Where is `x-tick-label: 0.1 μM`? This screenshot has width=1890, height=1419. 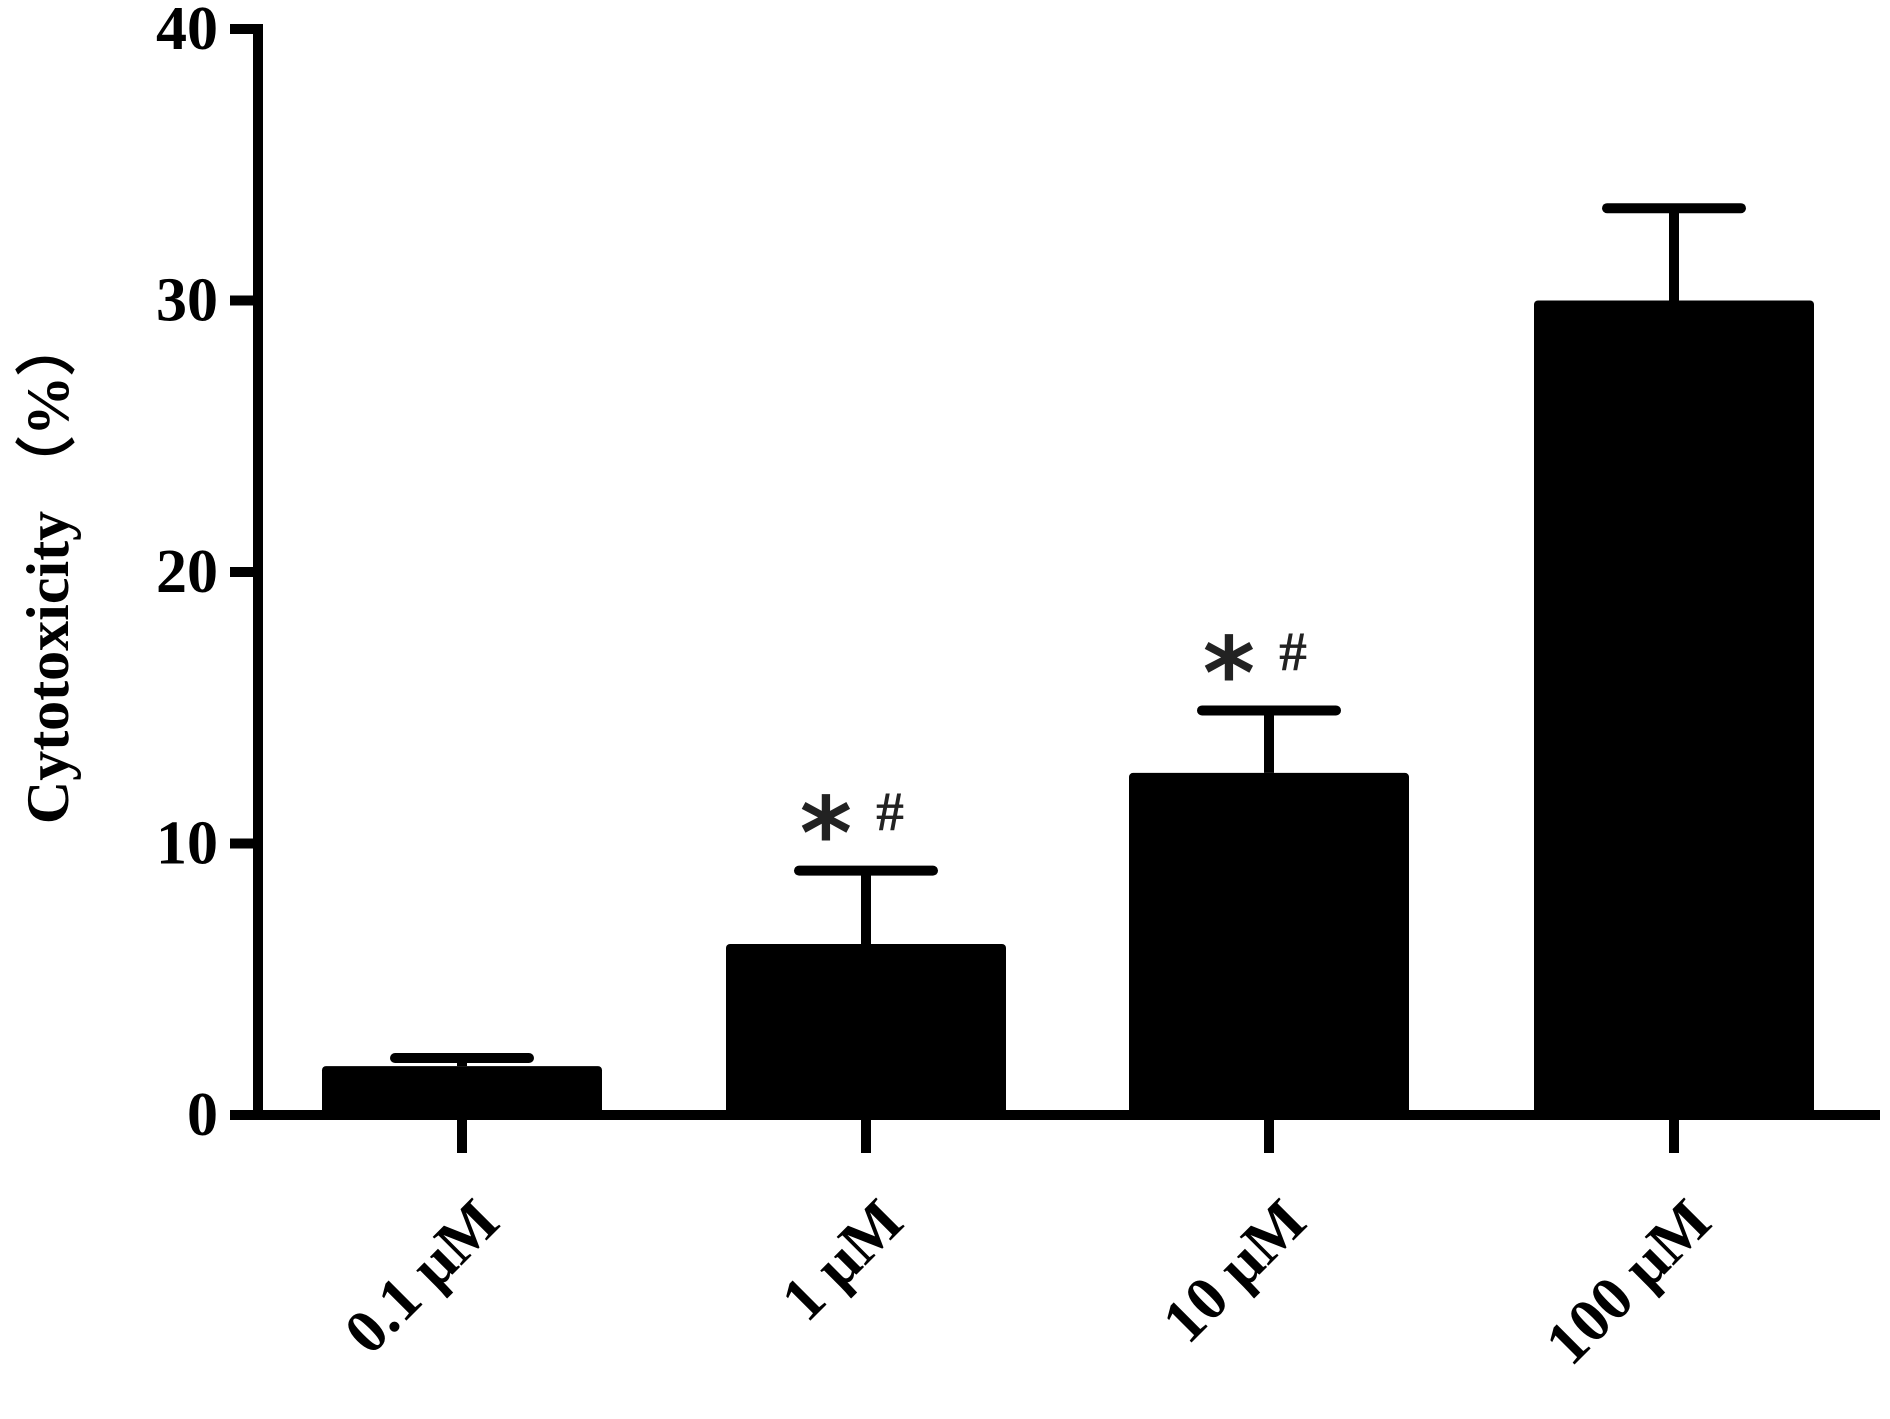
x-tick-label: 0.1 μM is located at coordinates (422, 1277).